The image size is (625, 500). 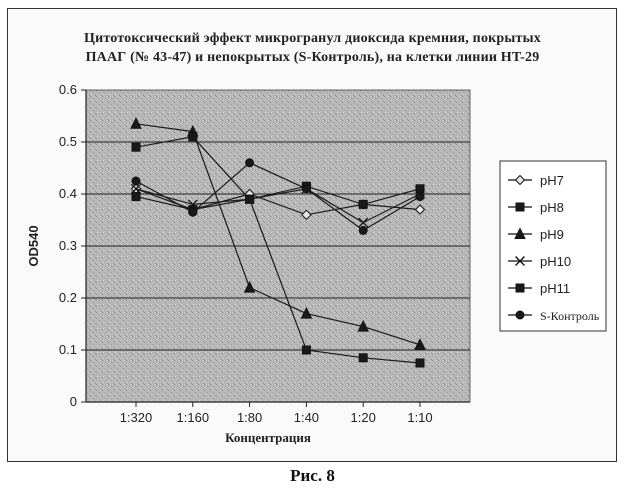 What do you see at coordinates (419, 417) in the screenshot?
I see `x-tick-label: 1:10` at bounding box center [419, 417].